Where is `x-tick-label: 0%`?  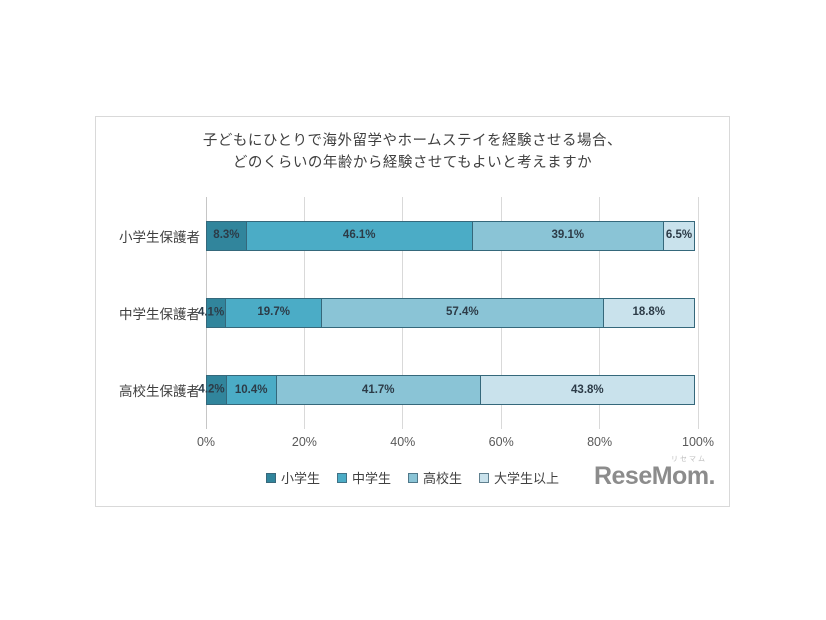
x-tick-label: 0% is located at coordinates (206, 442).